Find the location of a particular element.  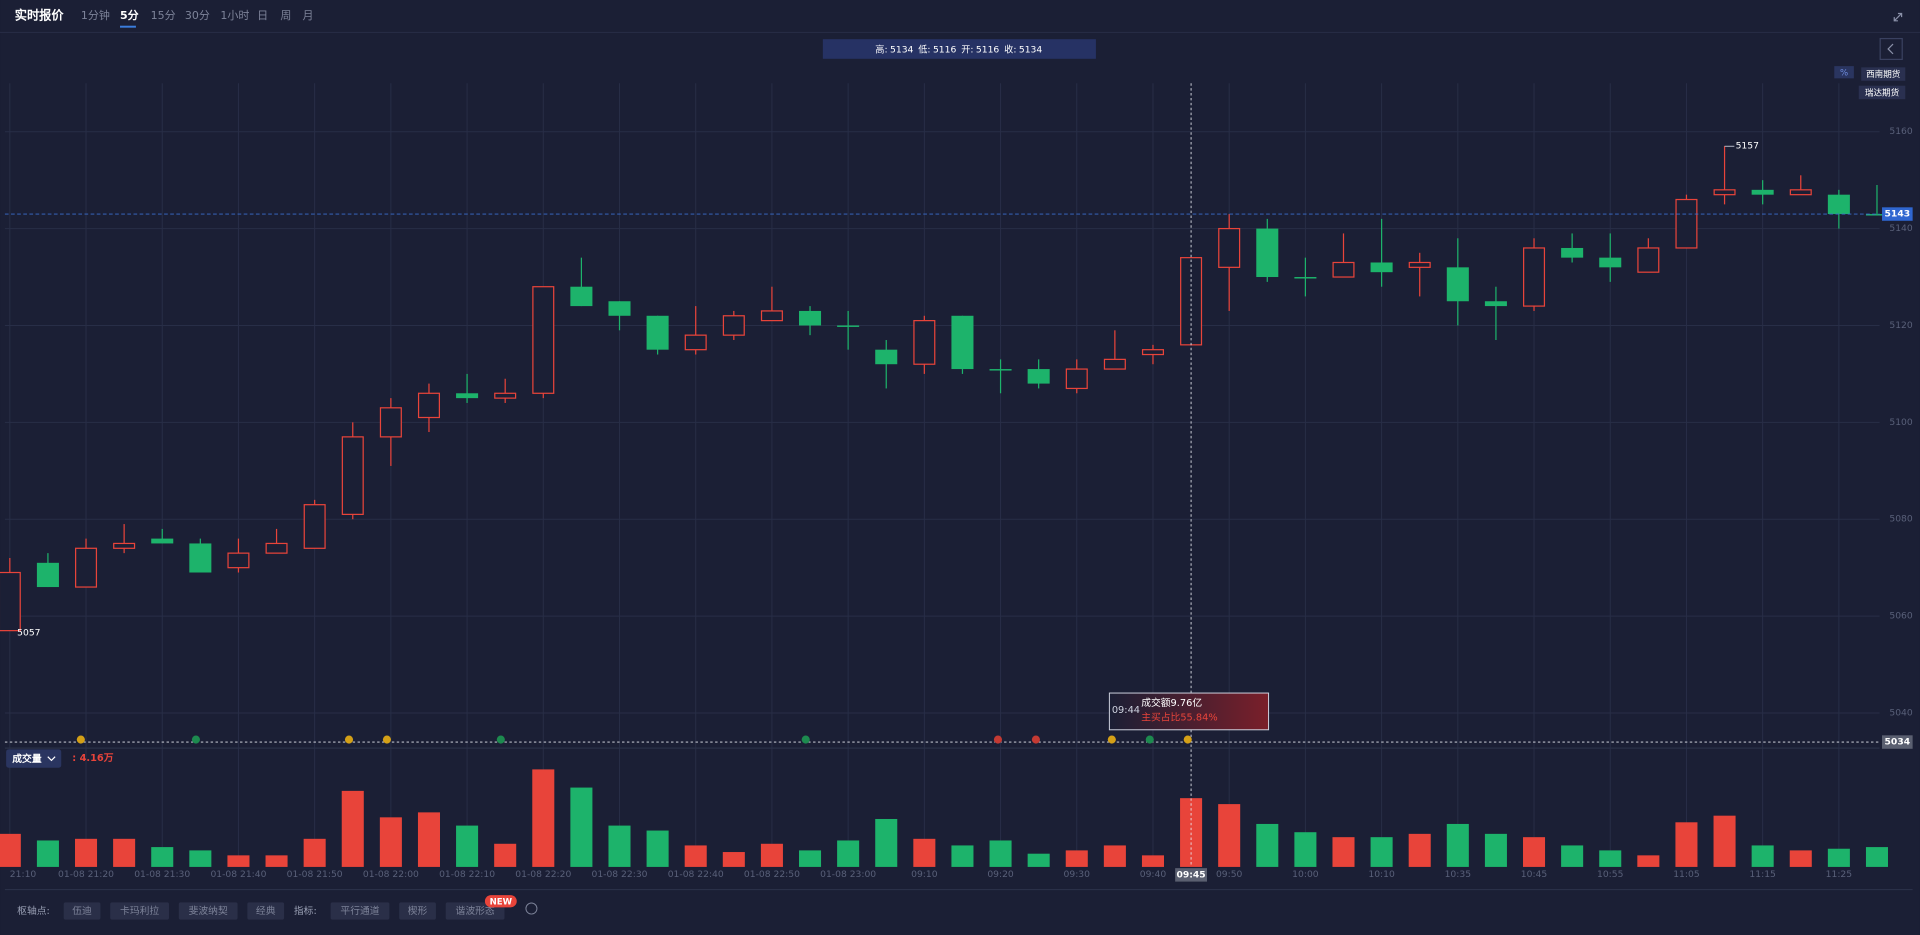

x-tick-label: 01-08 22:40 is located at coordinates (696, 874).